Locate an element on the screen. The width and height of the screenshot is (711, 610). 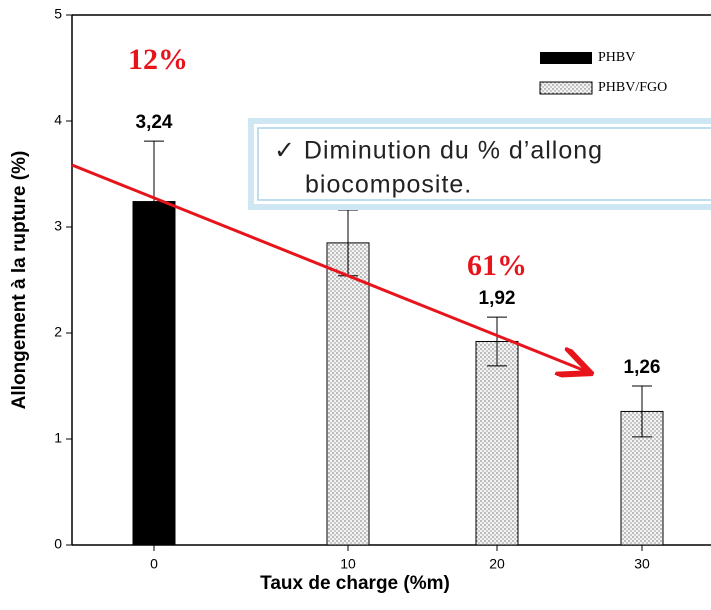
y-tick-label: 1 is located at coordinates (58, 438).